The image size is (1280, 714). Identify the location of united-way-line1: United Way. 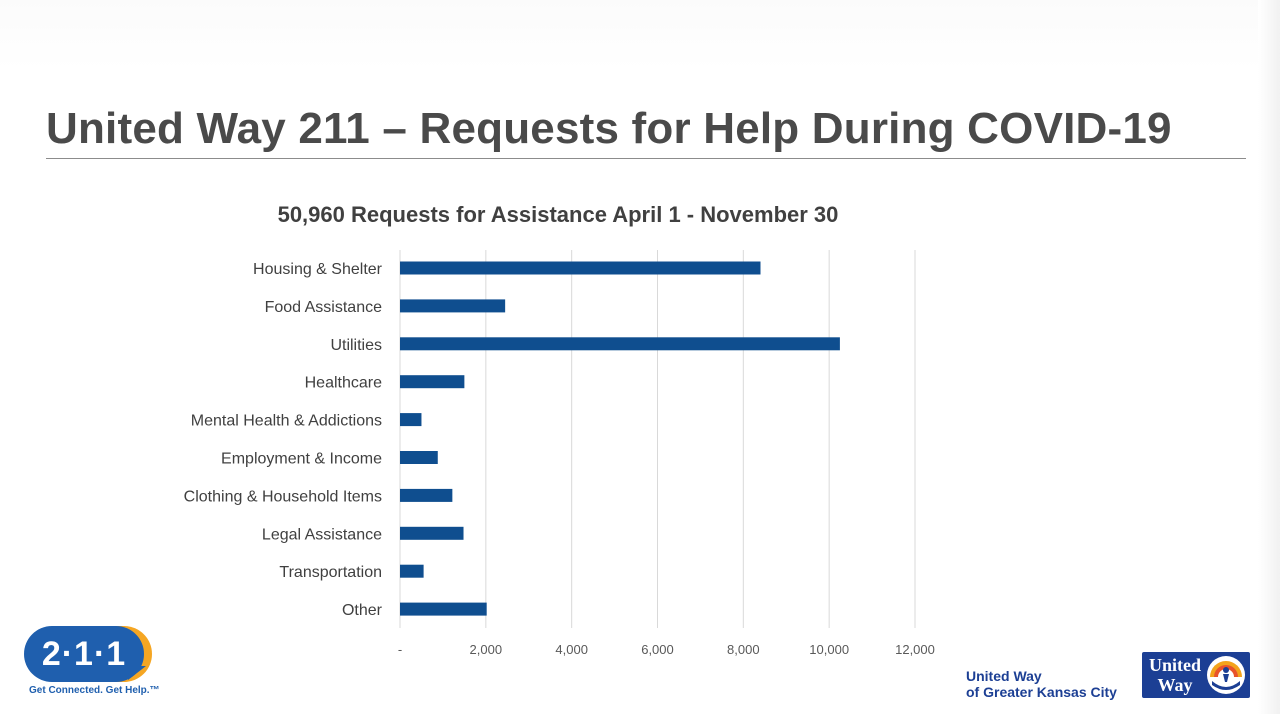
(1004, 676).